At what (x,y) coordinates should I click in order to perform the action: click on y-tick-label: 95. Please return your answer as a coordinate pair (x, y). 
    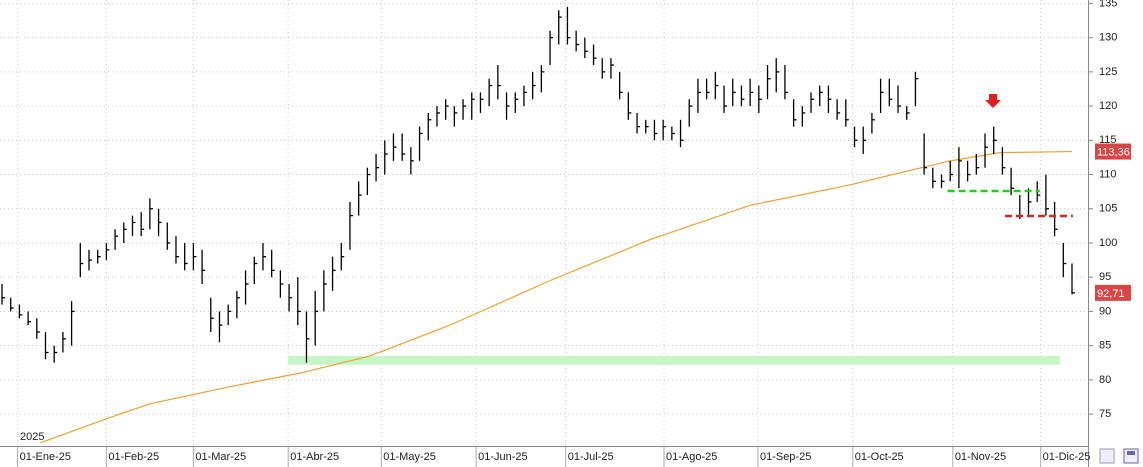
    Looking at the image, I should click on (1105, 277).